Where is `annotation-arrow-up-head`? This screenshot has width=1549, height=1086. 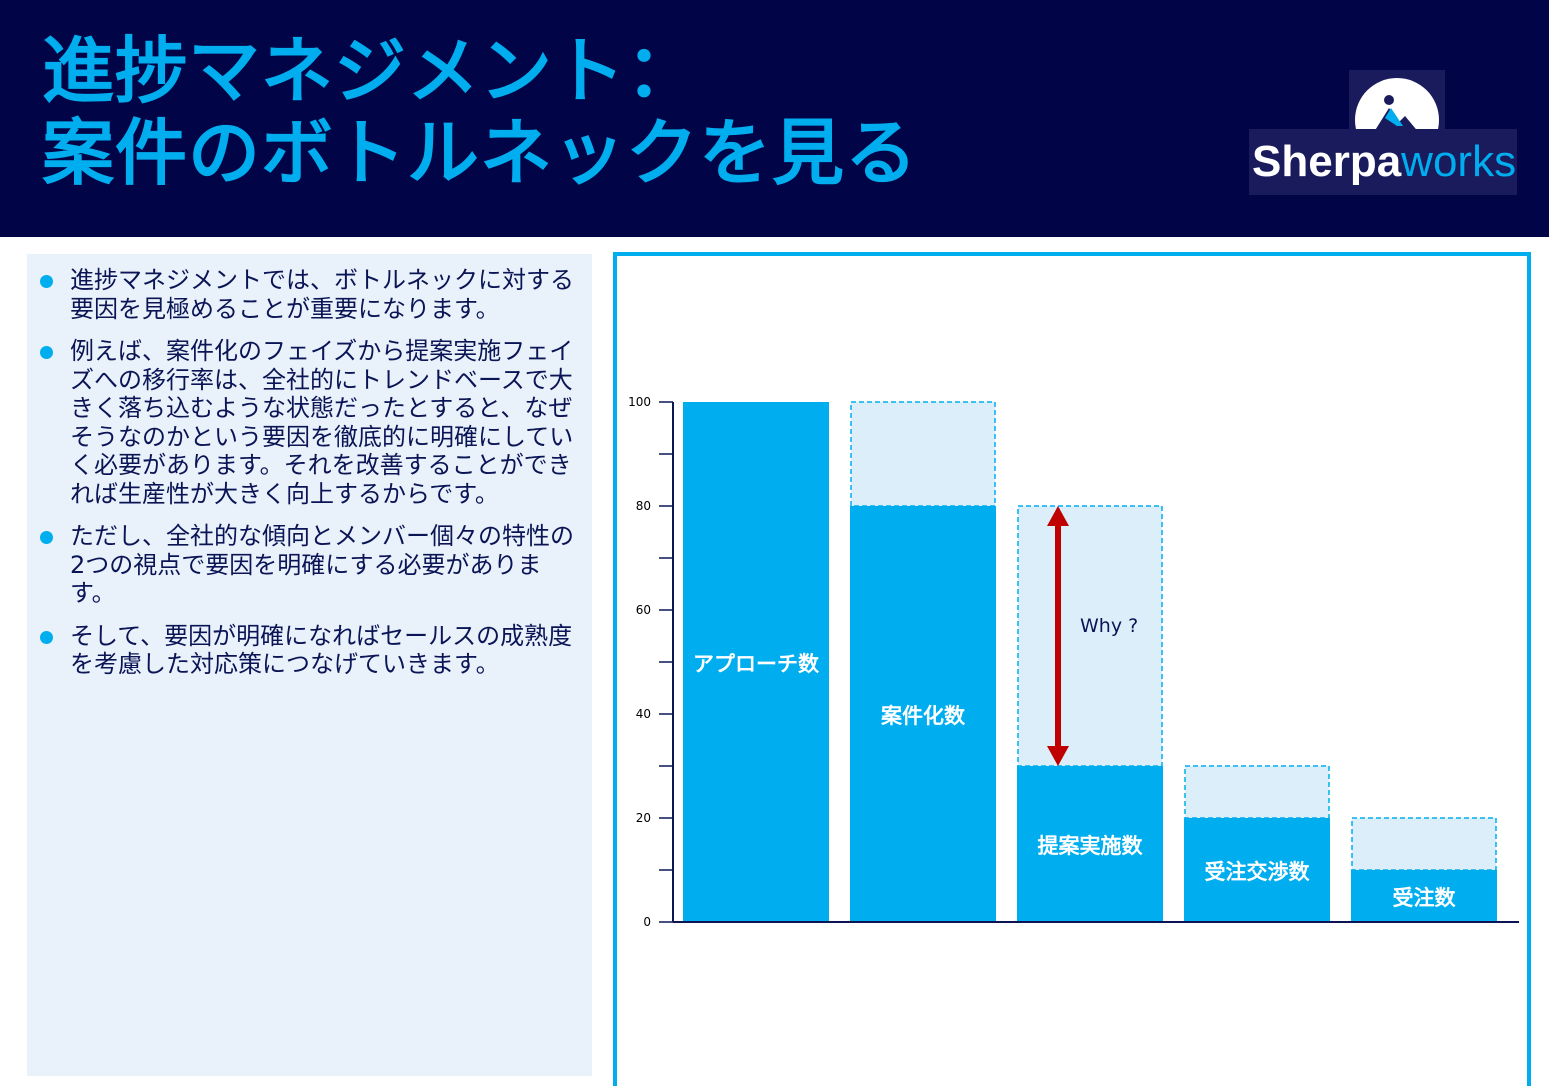 annotation-arrow-up-head is located at coordinates (1058, 516).